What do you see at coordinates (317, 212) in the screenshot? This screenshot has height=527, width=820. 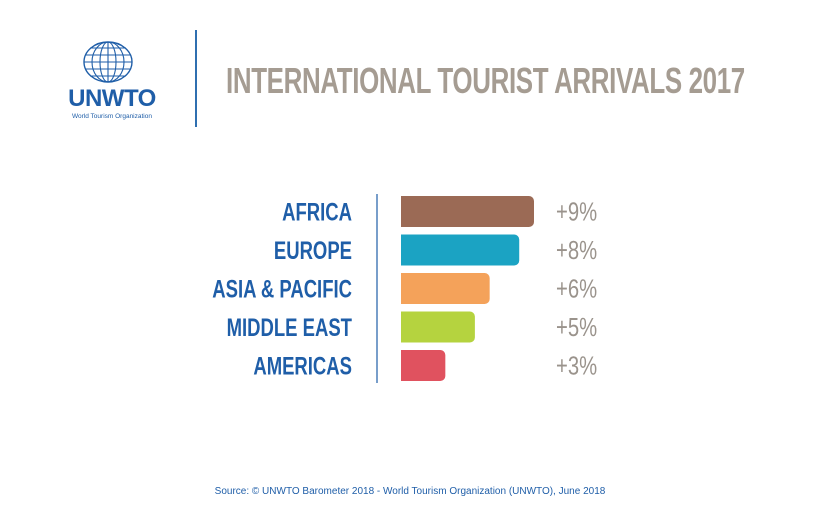 I see `category-label: AFRICA` at bounding box center [317, 212].